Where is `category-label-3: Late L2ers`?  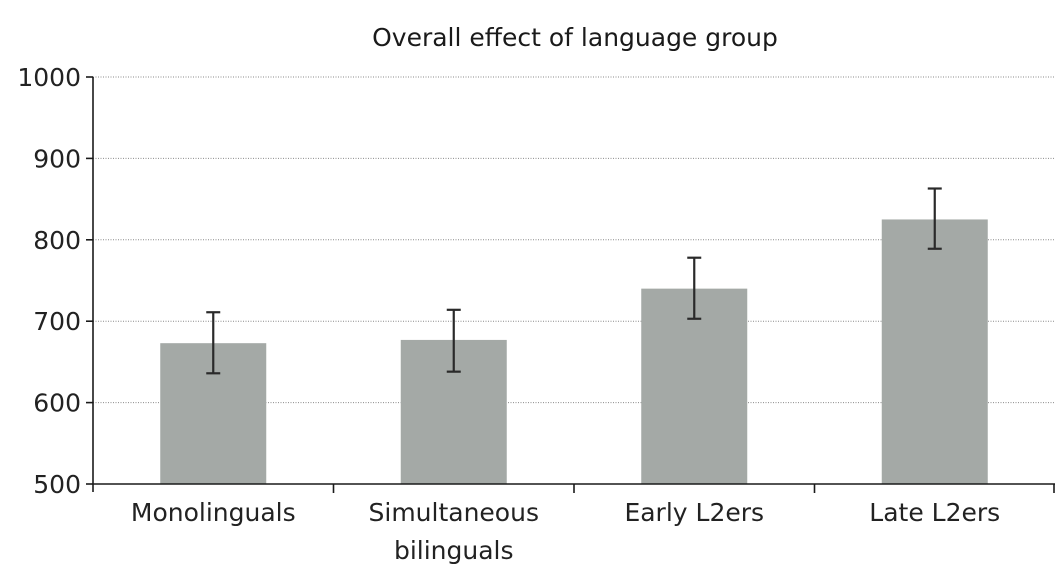 category-label-3: Late L2ers is located at coordinates (934, 512).